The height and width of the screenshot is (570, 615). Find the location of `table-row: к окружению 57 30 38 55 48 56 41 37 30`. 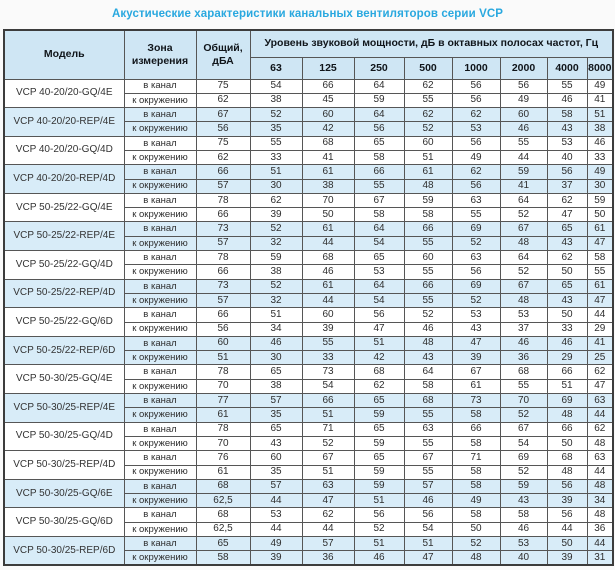

table-row: к окружению 57 30 38 55 48 56 41 37 30 is located at coordinates (309, 186).